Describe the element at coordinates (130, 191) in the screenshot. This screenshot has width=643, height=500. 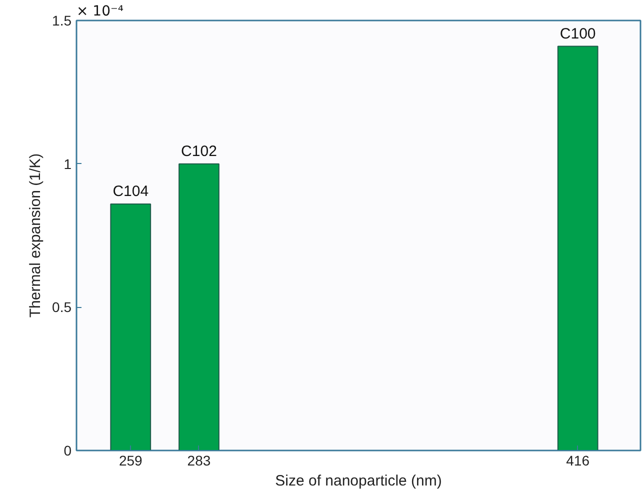
I see `annotation: C104` at that location.